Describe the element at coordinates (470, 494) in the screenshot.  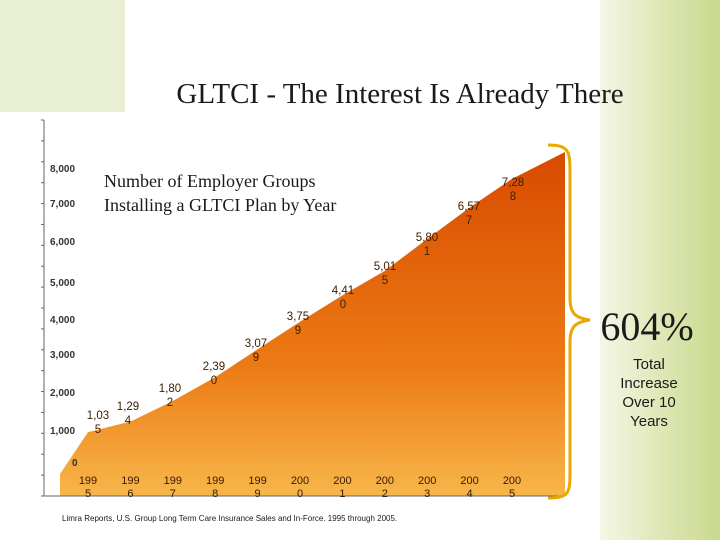
I see `x-tick-label-line: 4` at that location.